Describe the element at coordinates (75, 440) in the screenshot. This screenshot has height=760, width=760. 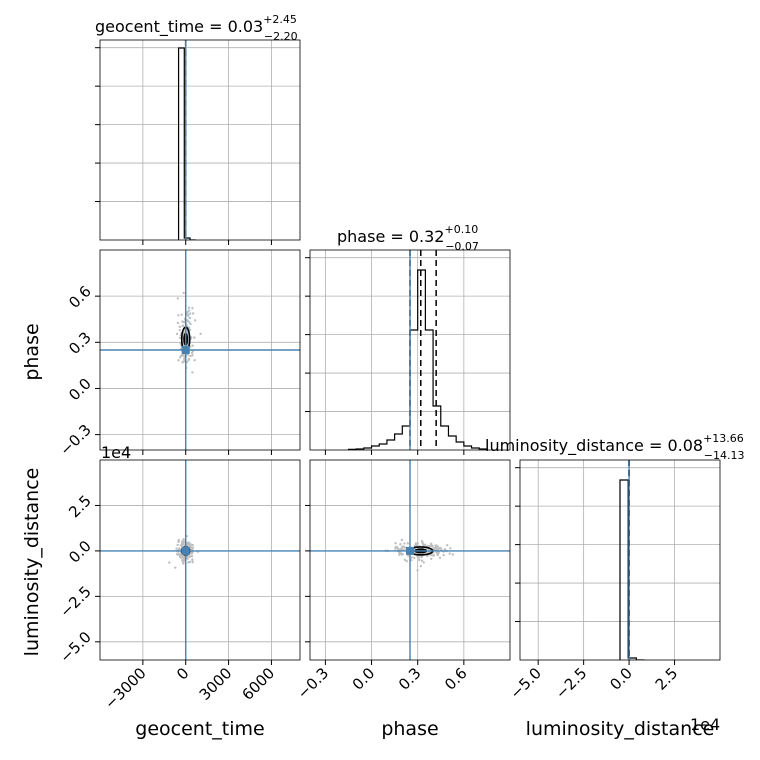
I see `ytick-label: −0.3` at that location.